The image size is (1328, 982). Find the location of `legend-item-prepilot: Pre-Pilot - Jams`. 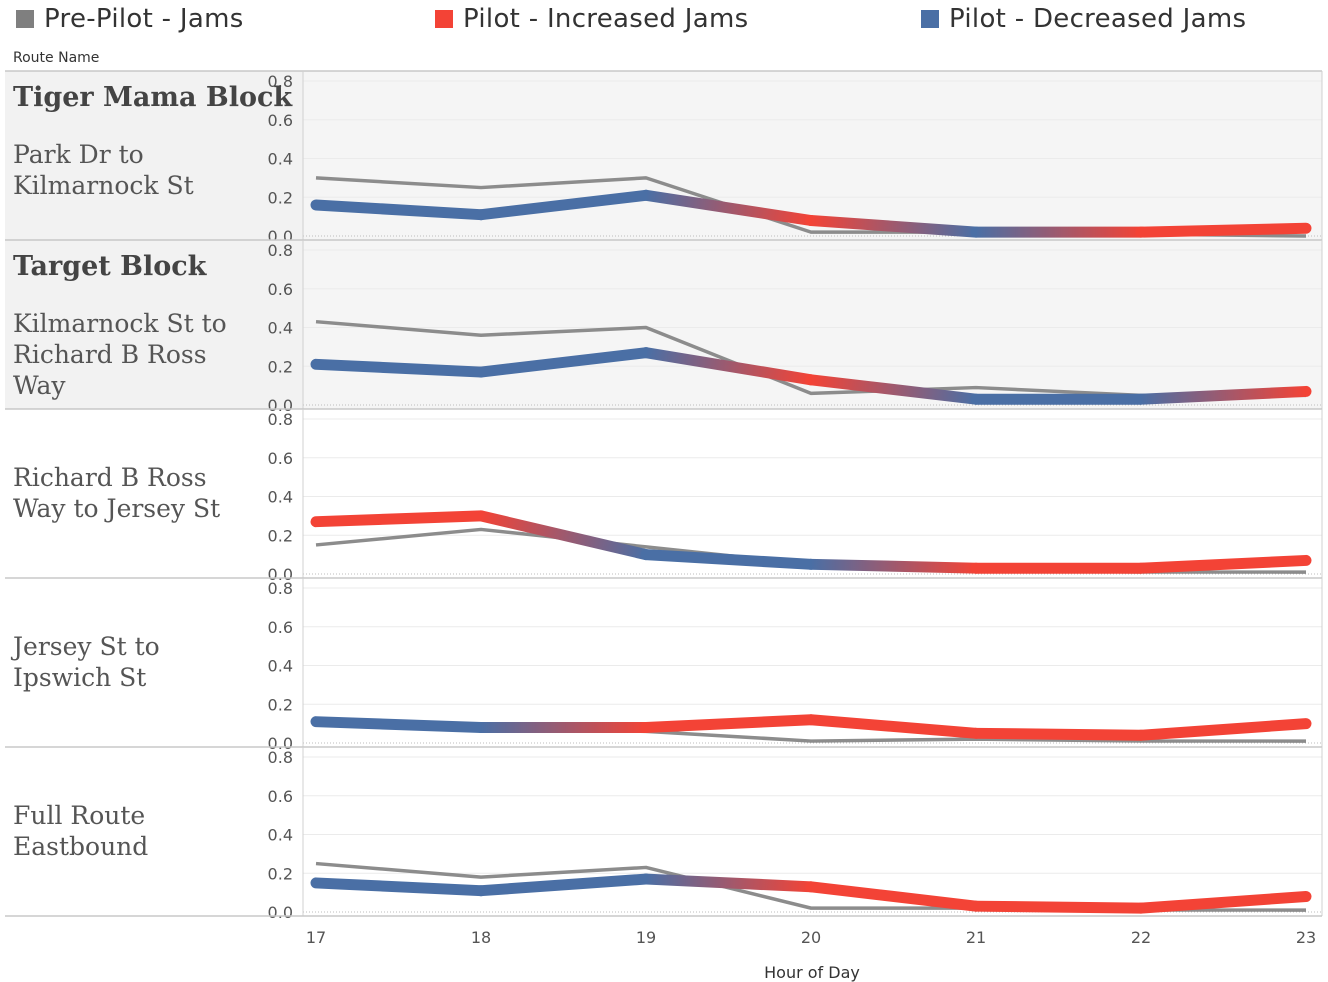

legend-item-prepilot: Pre-Pilot - Jams is located at coordinates (130, 19).